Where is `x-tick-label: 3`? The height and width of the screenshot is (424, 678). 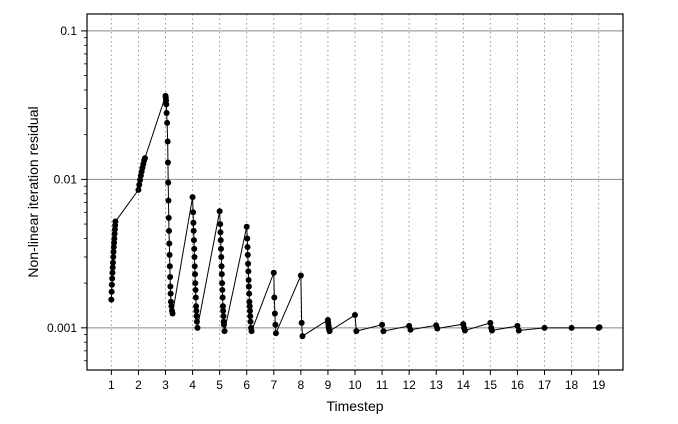 x-tick-label: 3 is located at coordinates (165, 385).